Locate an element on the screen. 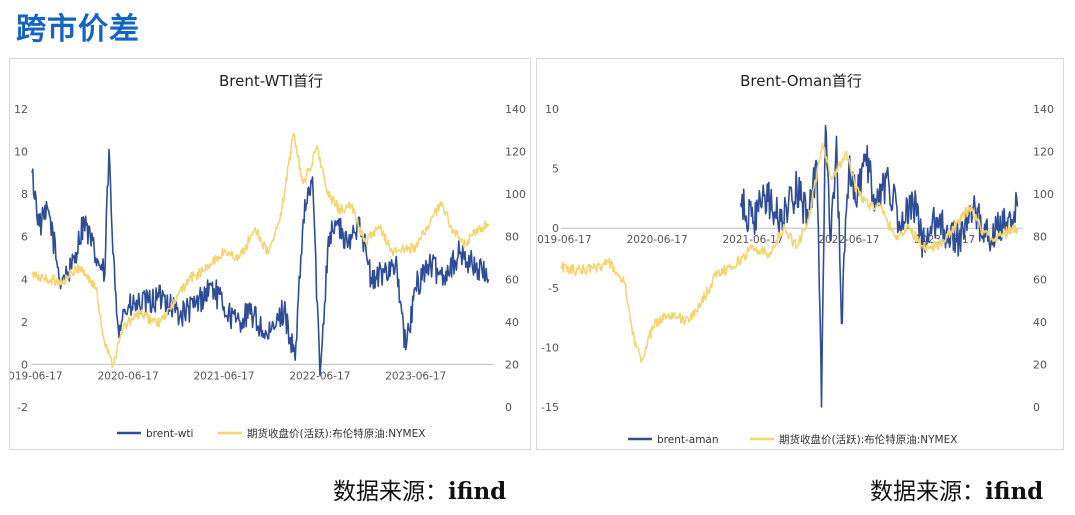 The image size is (1075, 515). page-heading: 跨市价差 is located at coordinates (78, 29).